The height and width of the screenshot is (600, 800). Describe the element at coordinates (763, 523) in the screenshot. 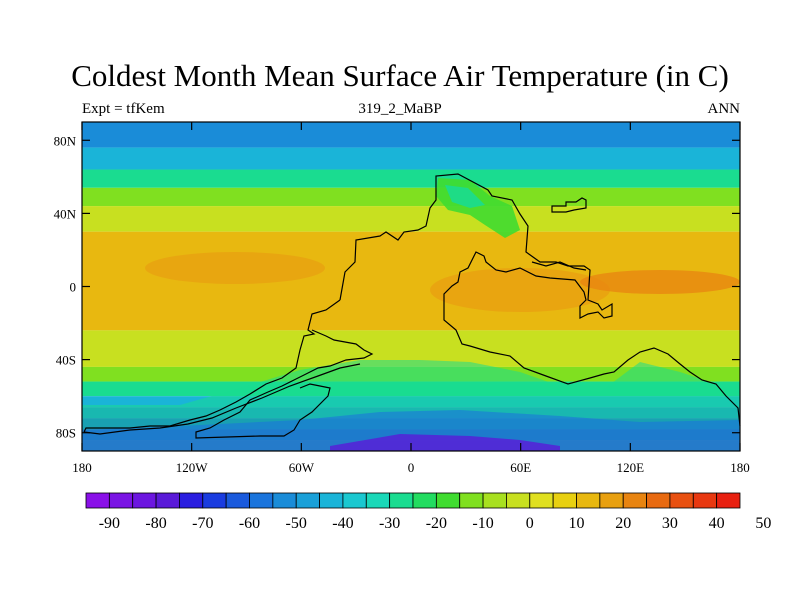

I see `colorbar-label: 50` at that location.